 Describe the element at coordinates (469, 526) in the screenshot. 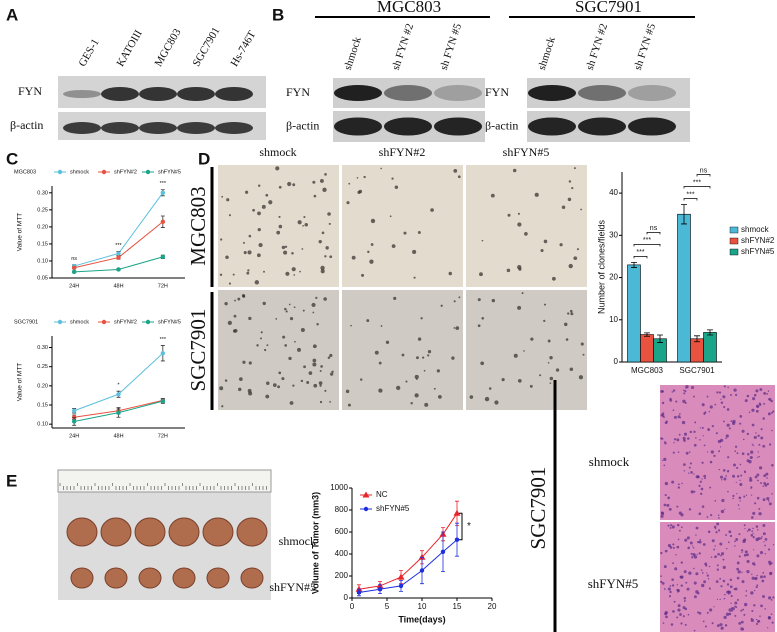

I see `annotation: *` at that location.